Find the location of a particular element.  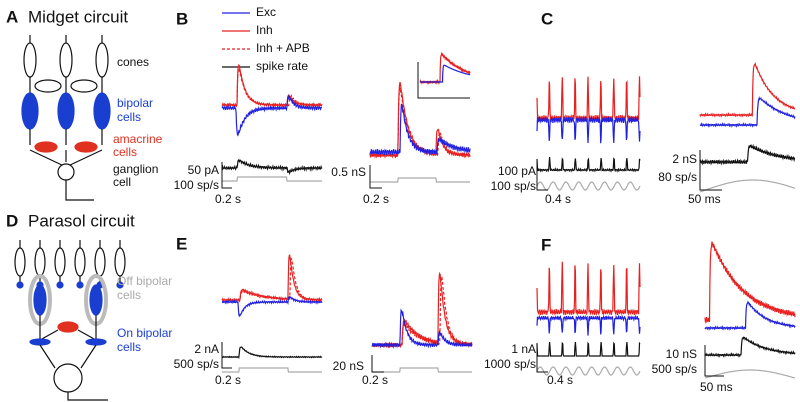

label: On bipolar is located at coordinates (144, 333).